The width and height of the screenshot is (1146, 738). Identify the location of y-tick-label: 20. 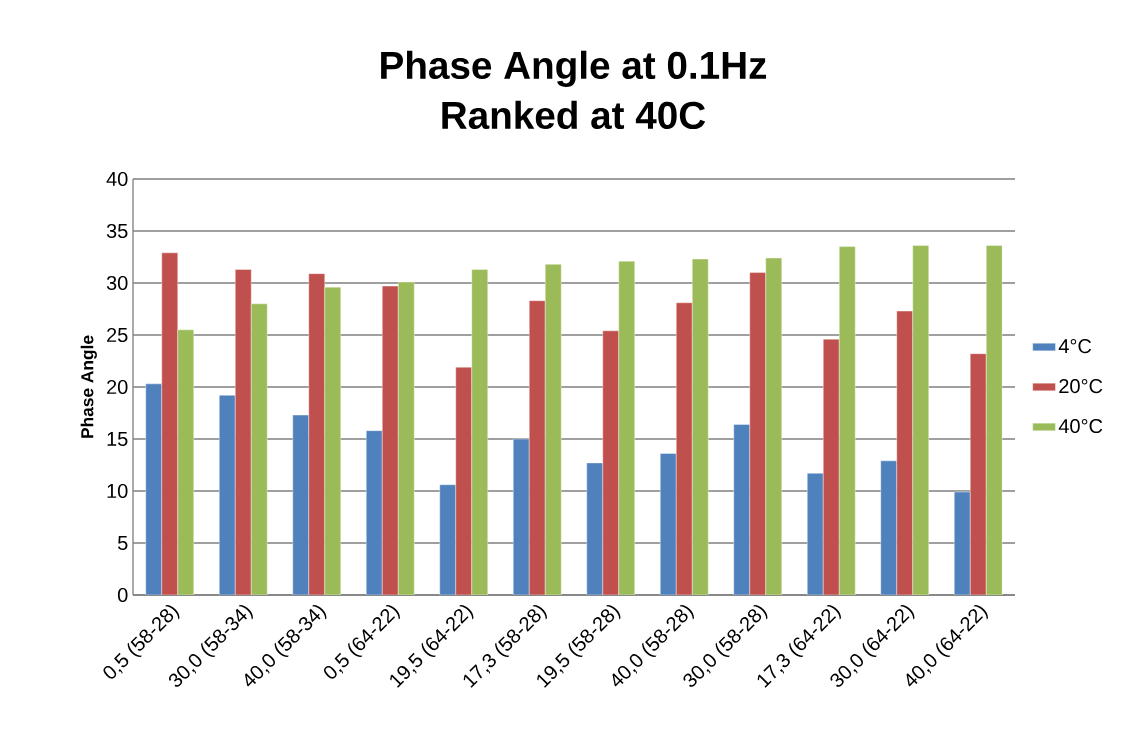
(117, 387).